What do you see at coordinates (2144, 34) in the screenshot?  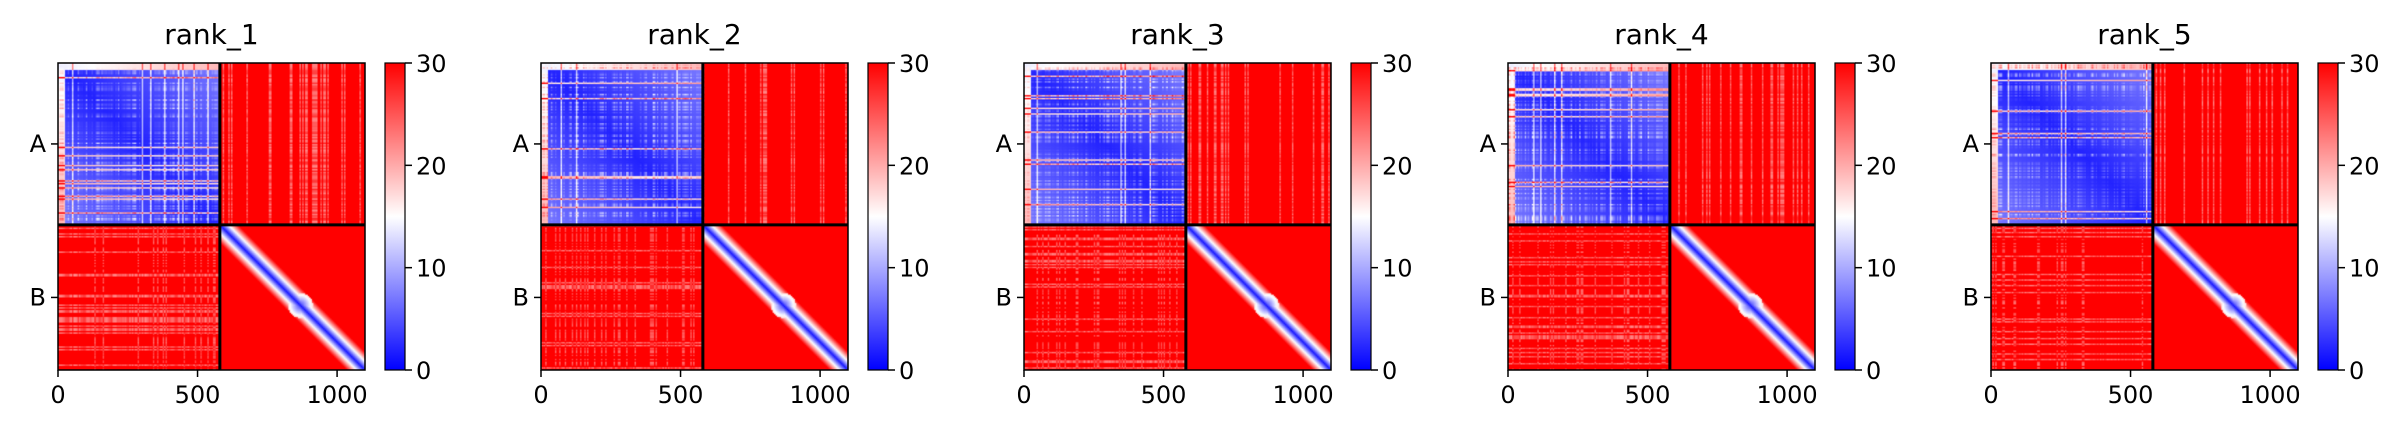 I see `panel-title: rank_5` at bounding box center [2144, 34].